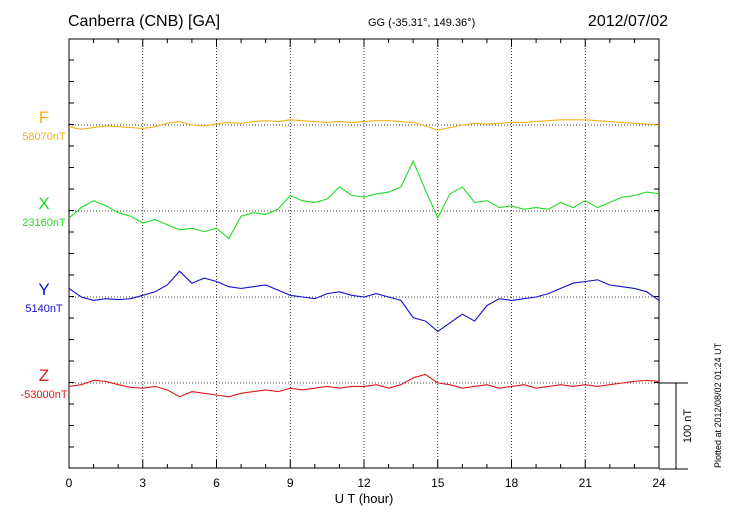 The image size is (730, 520). Describe the element at coordinates (43, 395) in the screenshot. I see `series-baseline-Z: -53000nT` at that location.